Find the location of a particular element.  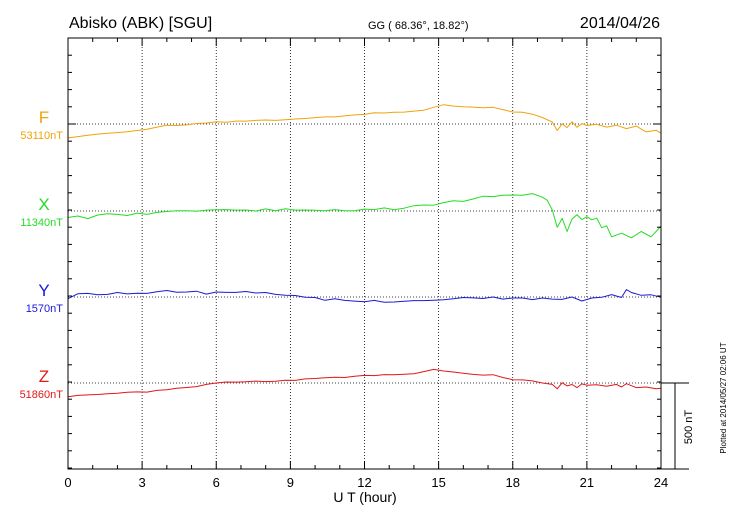

station-title: Abisko (ABK) [SGU] is located at coordinates (140, 23).